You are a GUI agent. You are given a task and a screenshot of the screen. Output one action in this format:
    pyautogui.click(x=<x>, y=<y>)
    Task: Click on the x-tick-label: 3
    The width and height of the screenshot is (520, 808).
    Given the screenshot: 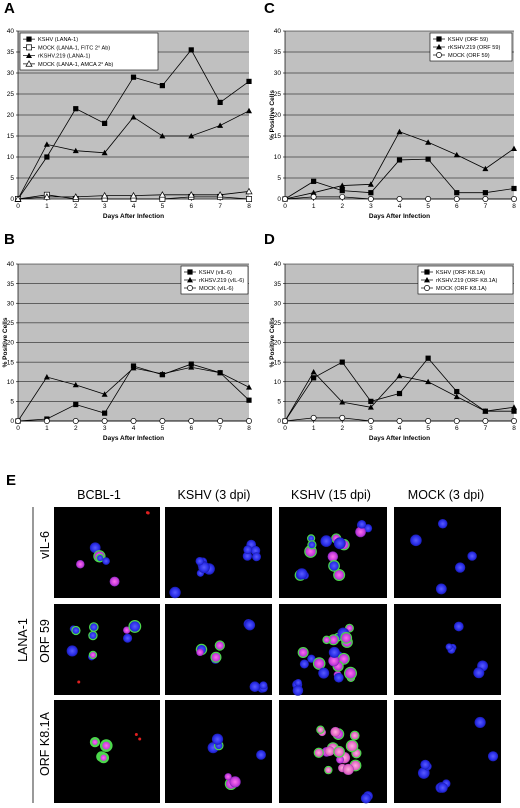 What is the action you would take?
    pyautogui.click(x=105, y=428)
    